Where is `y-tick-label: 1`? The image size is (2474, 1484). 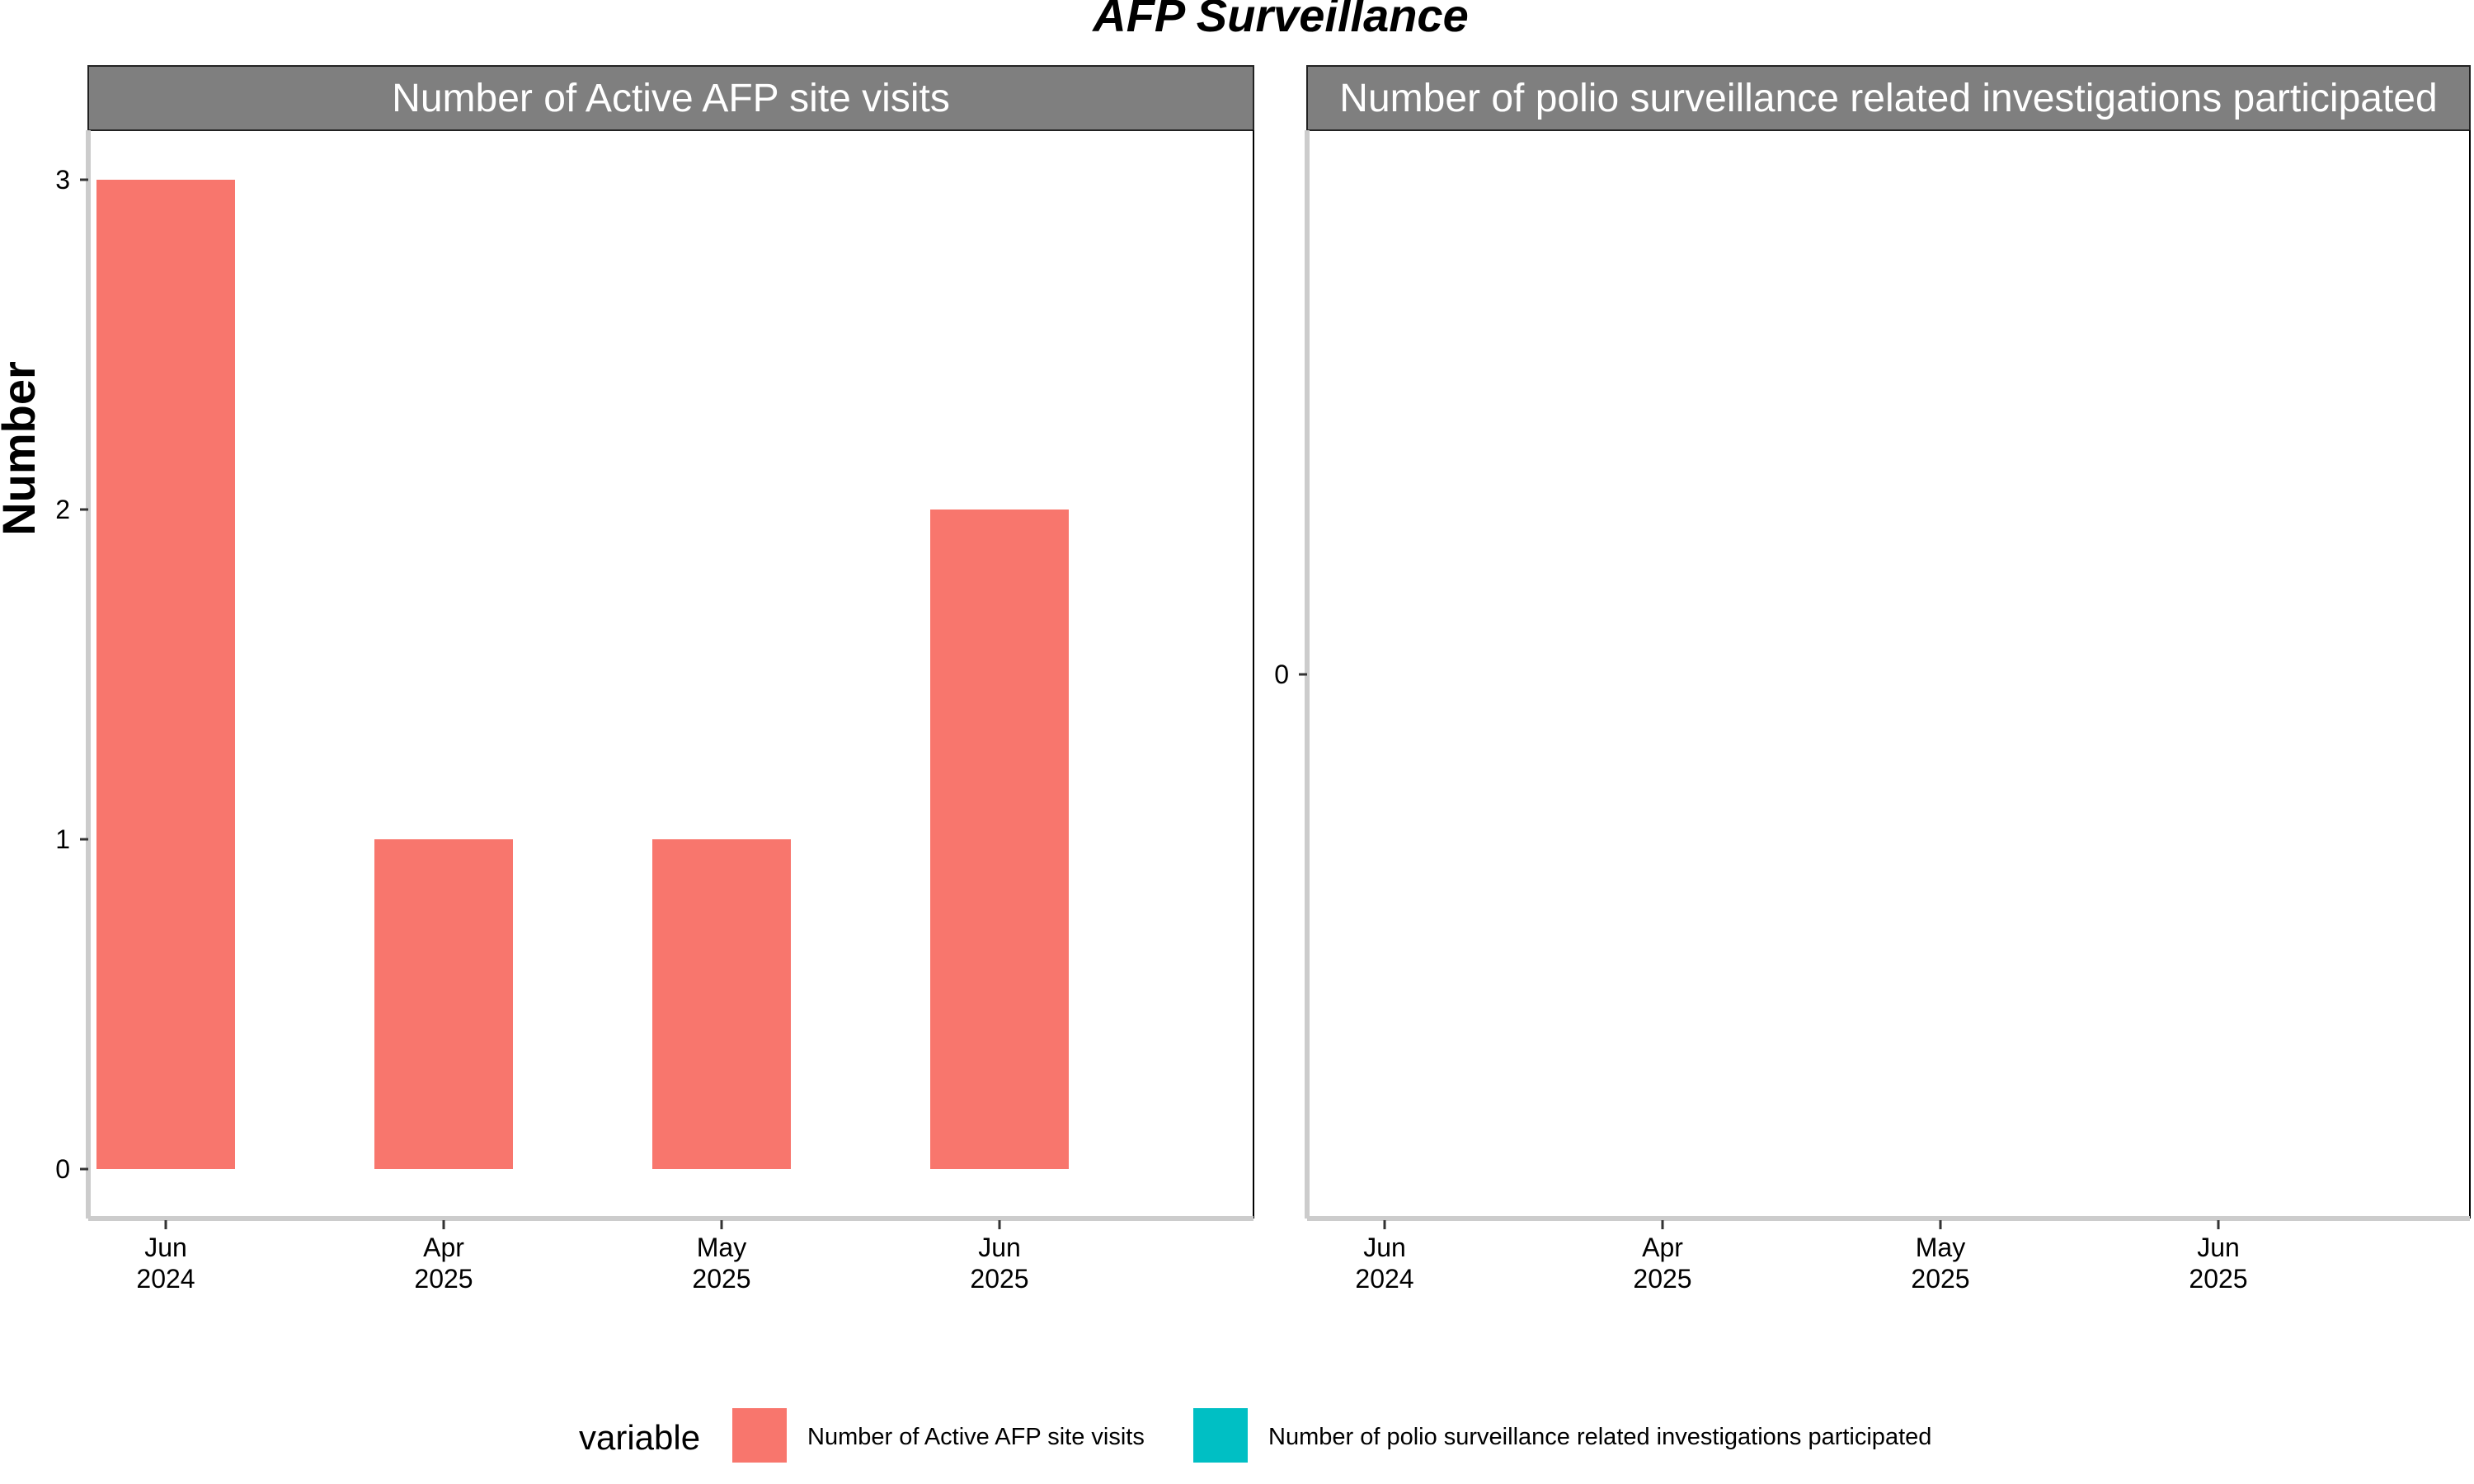
y-tick-label: 1 is located at coordinates (62, 839).